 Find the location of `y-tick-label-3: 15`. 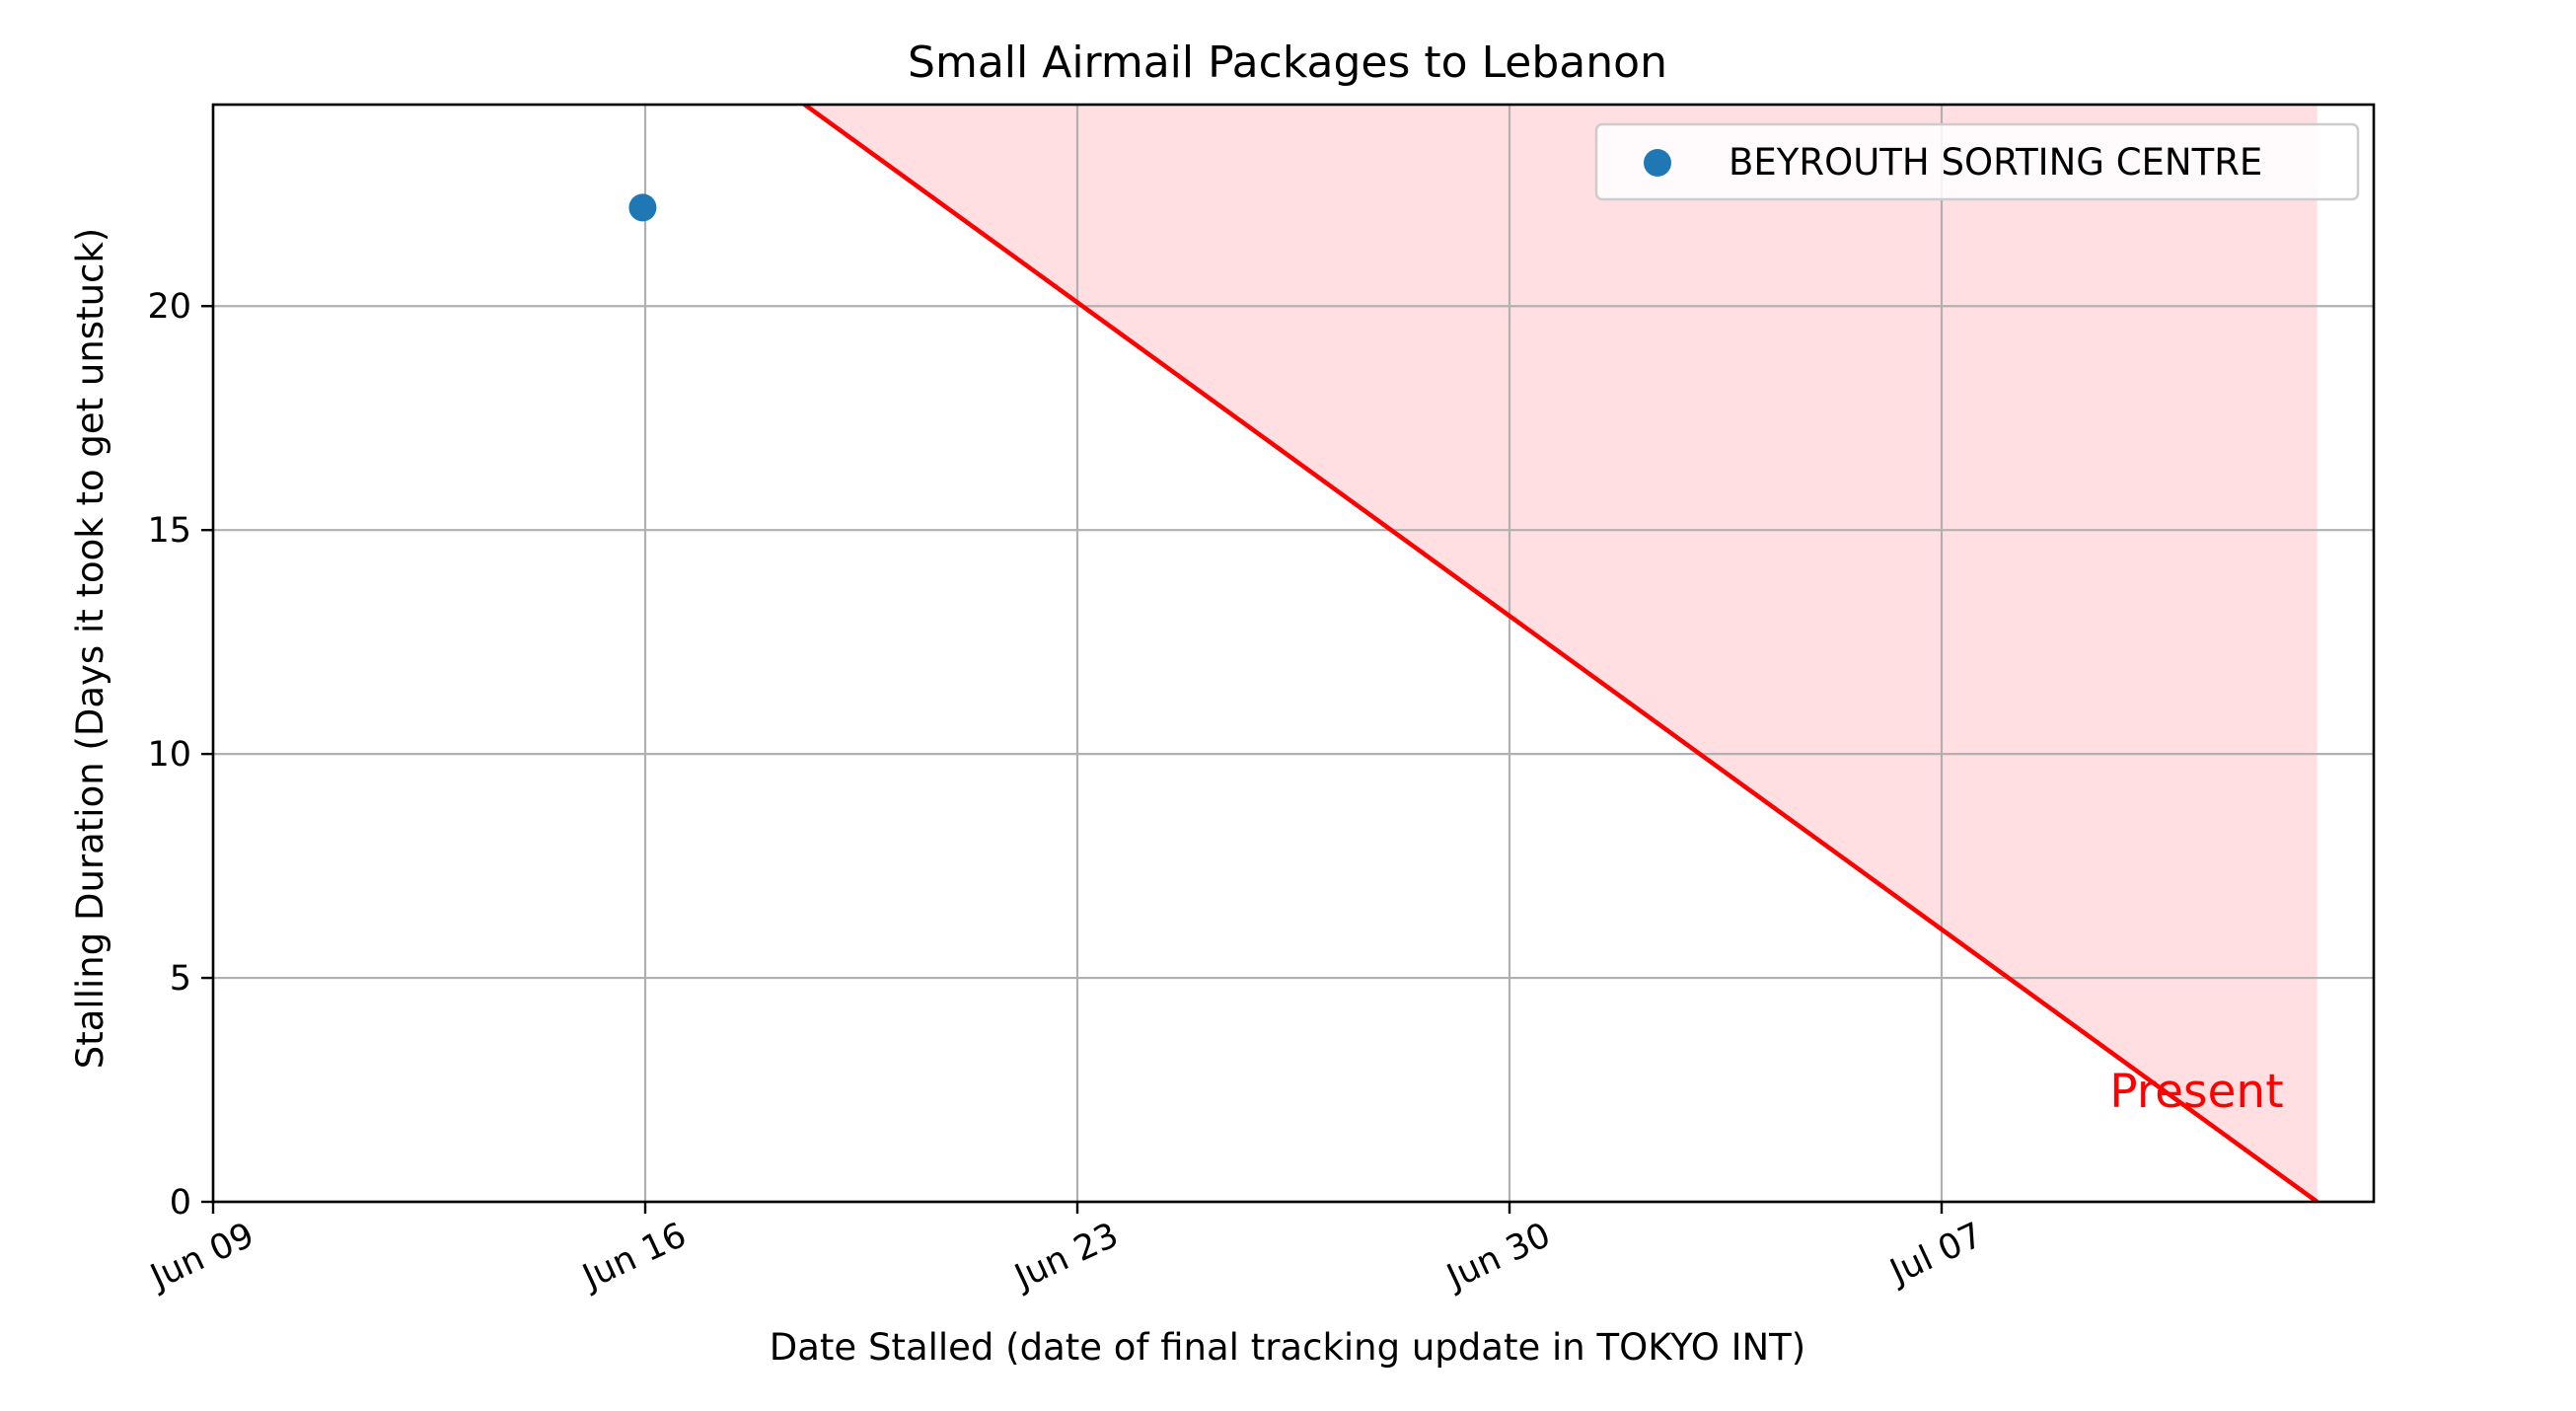

y-tick-label-3: 15 is located at coordinates (169, 531).